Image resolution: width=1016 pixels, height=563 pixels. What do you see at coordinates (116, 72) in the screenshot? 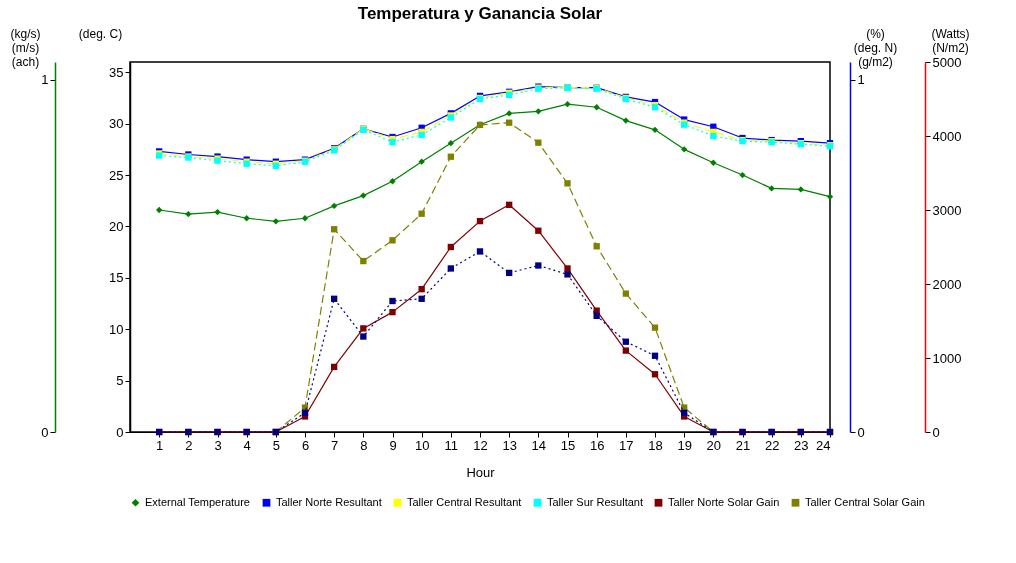
I see `y-tick-label: 35` at bounding box center [116, 72].